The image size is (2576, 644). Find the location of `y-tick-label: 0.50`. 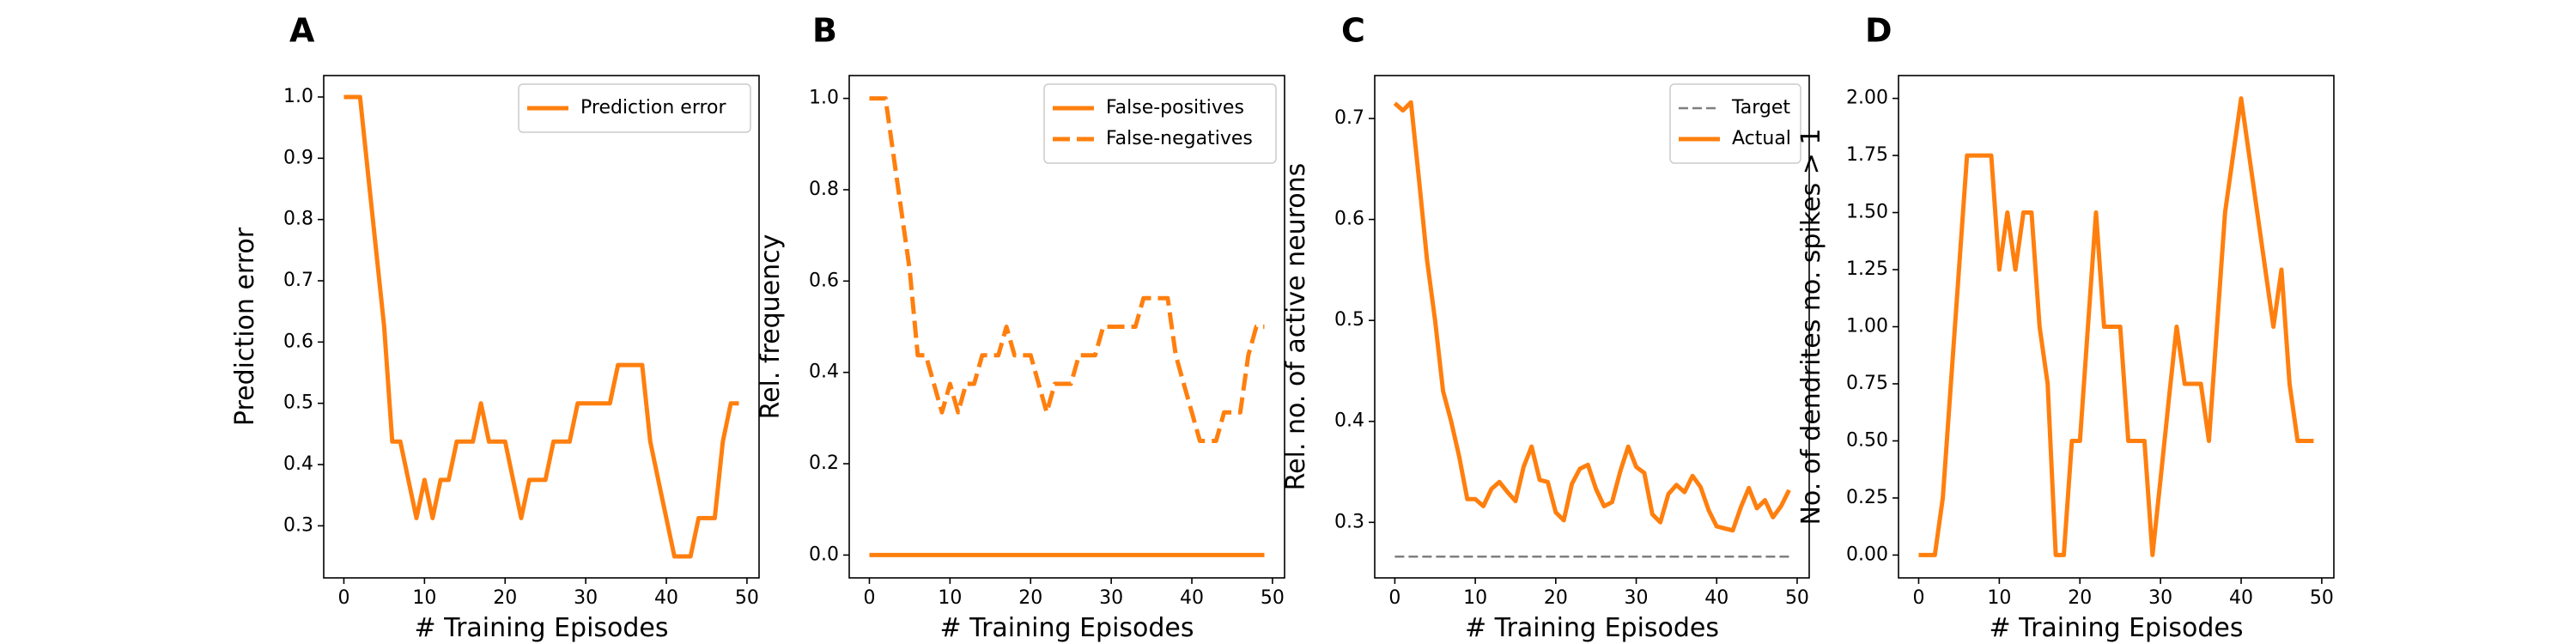

y-tick-label: 0.50 is located at coordinates (1867, 440).